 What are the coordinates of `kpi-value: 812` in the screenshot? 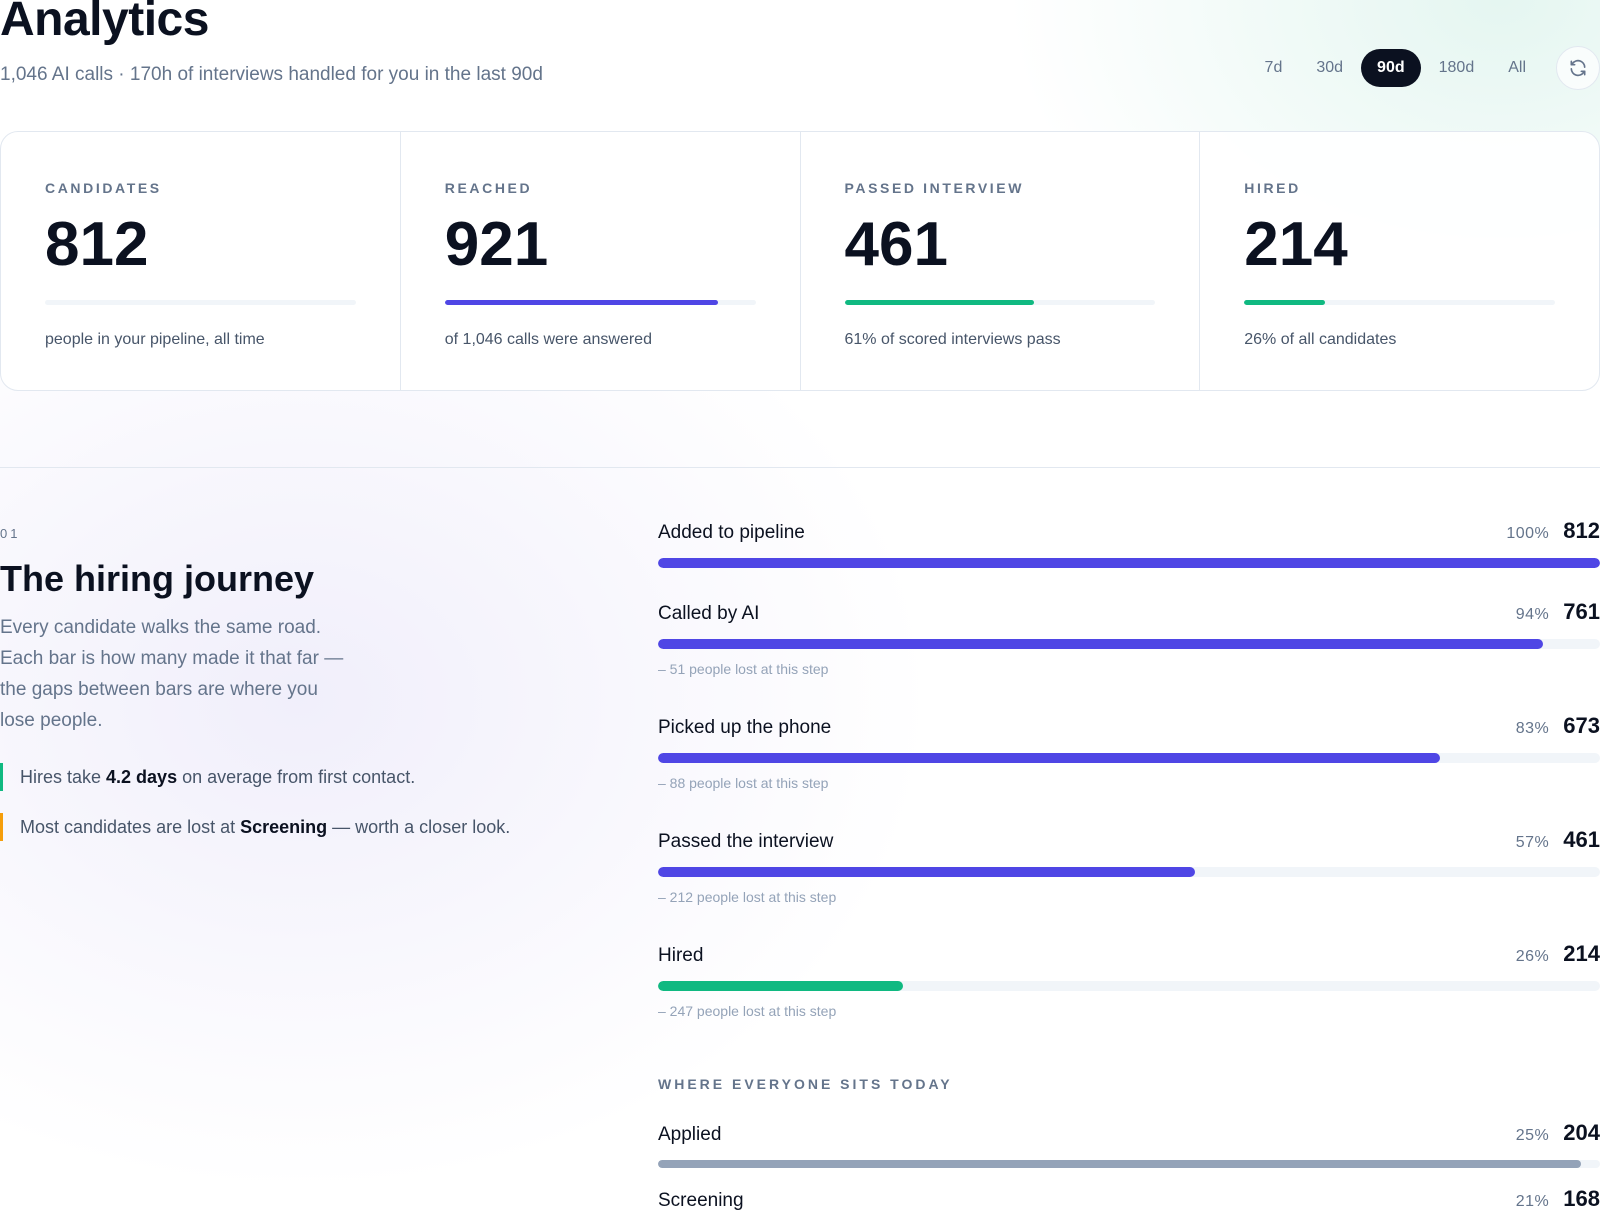 It's located at (97, 244).